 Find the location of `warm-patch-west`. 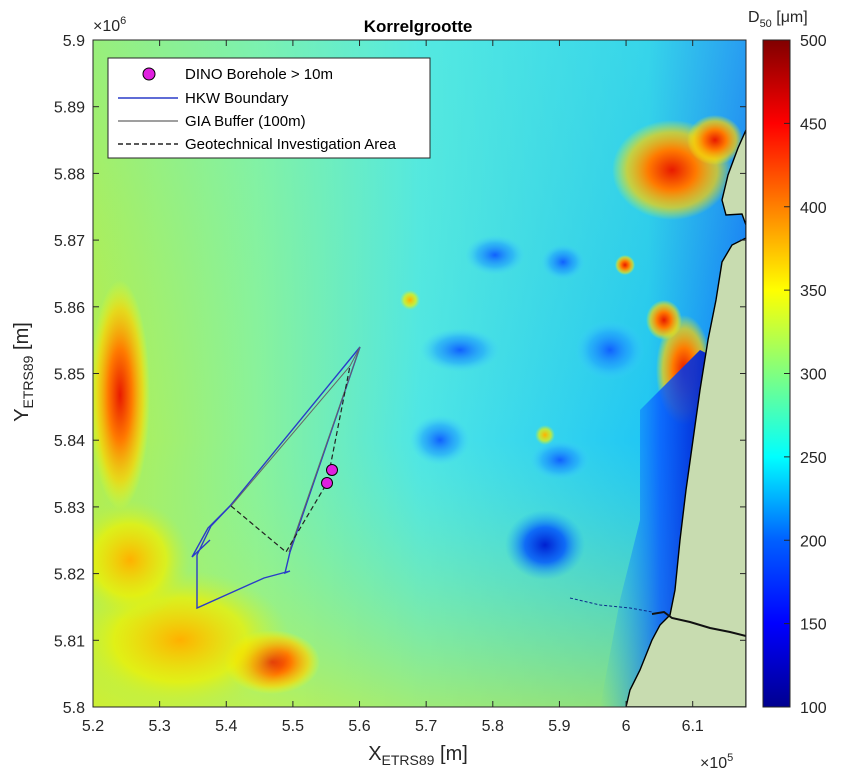

warm-patch-west is located at coordinates (141, 560).